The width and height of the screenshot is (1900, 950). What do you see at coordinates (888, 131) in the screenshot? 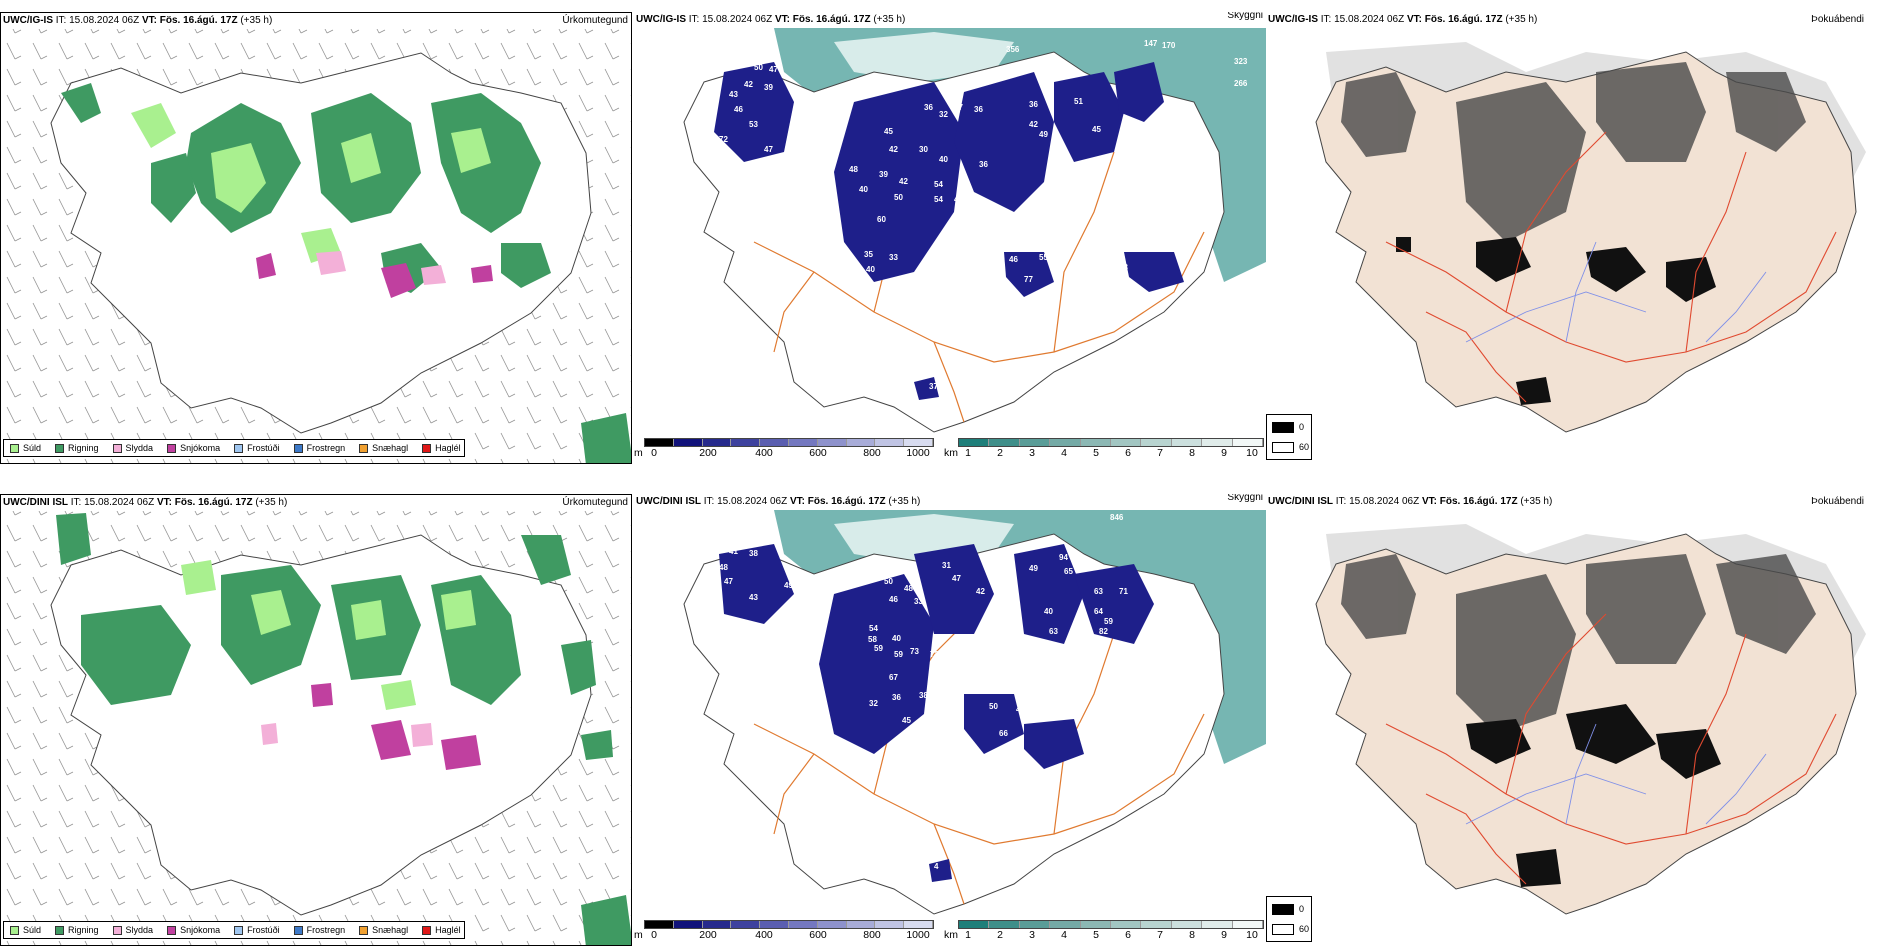
I see `vis-label: 45` at bounding box center [888, 131].